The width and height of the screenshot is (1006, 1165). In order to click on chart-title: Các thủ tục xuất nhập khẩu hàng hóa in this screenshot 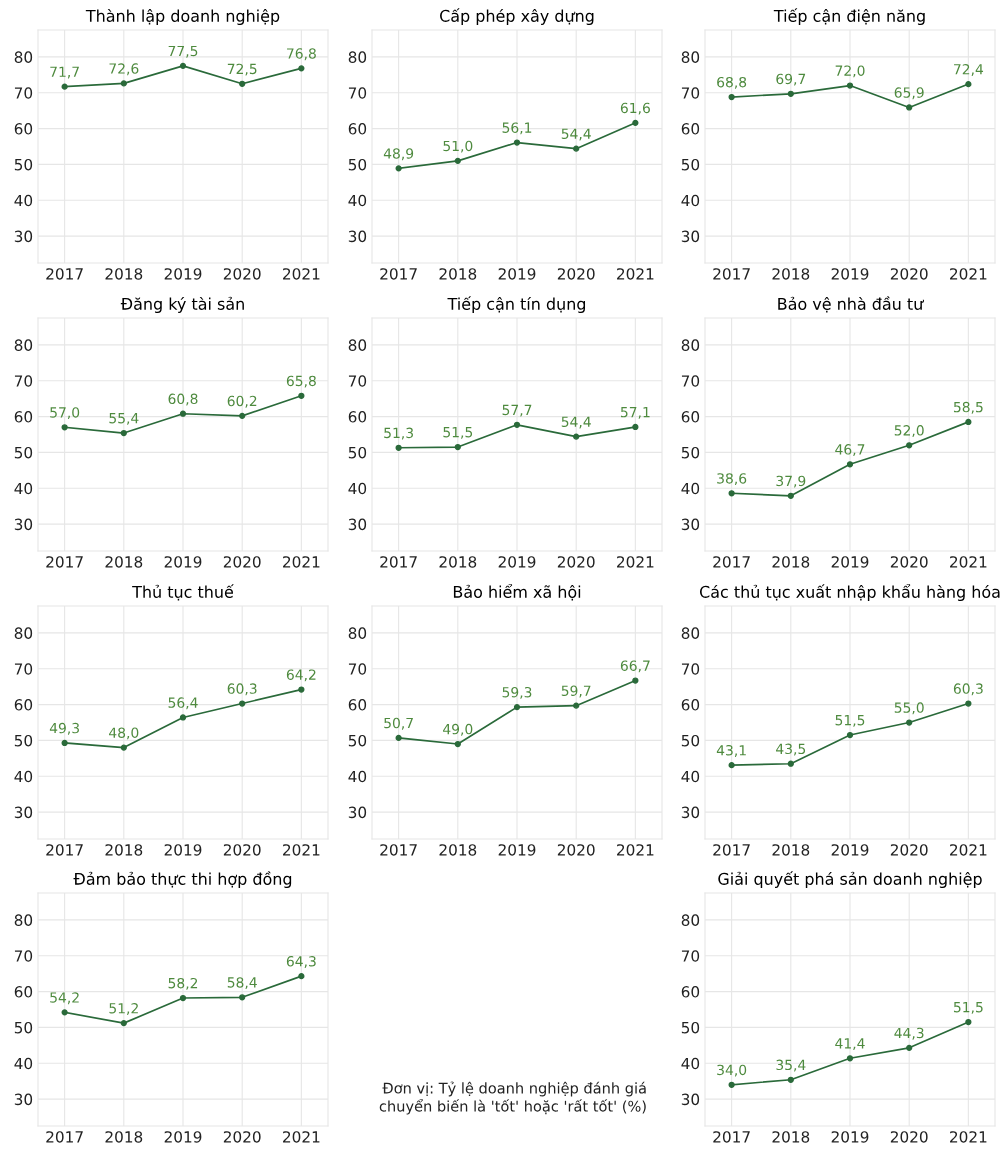, I will do `click(849, 592)`.